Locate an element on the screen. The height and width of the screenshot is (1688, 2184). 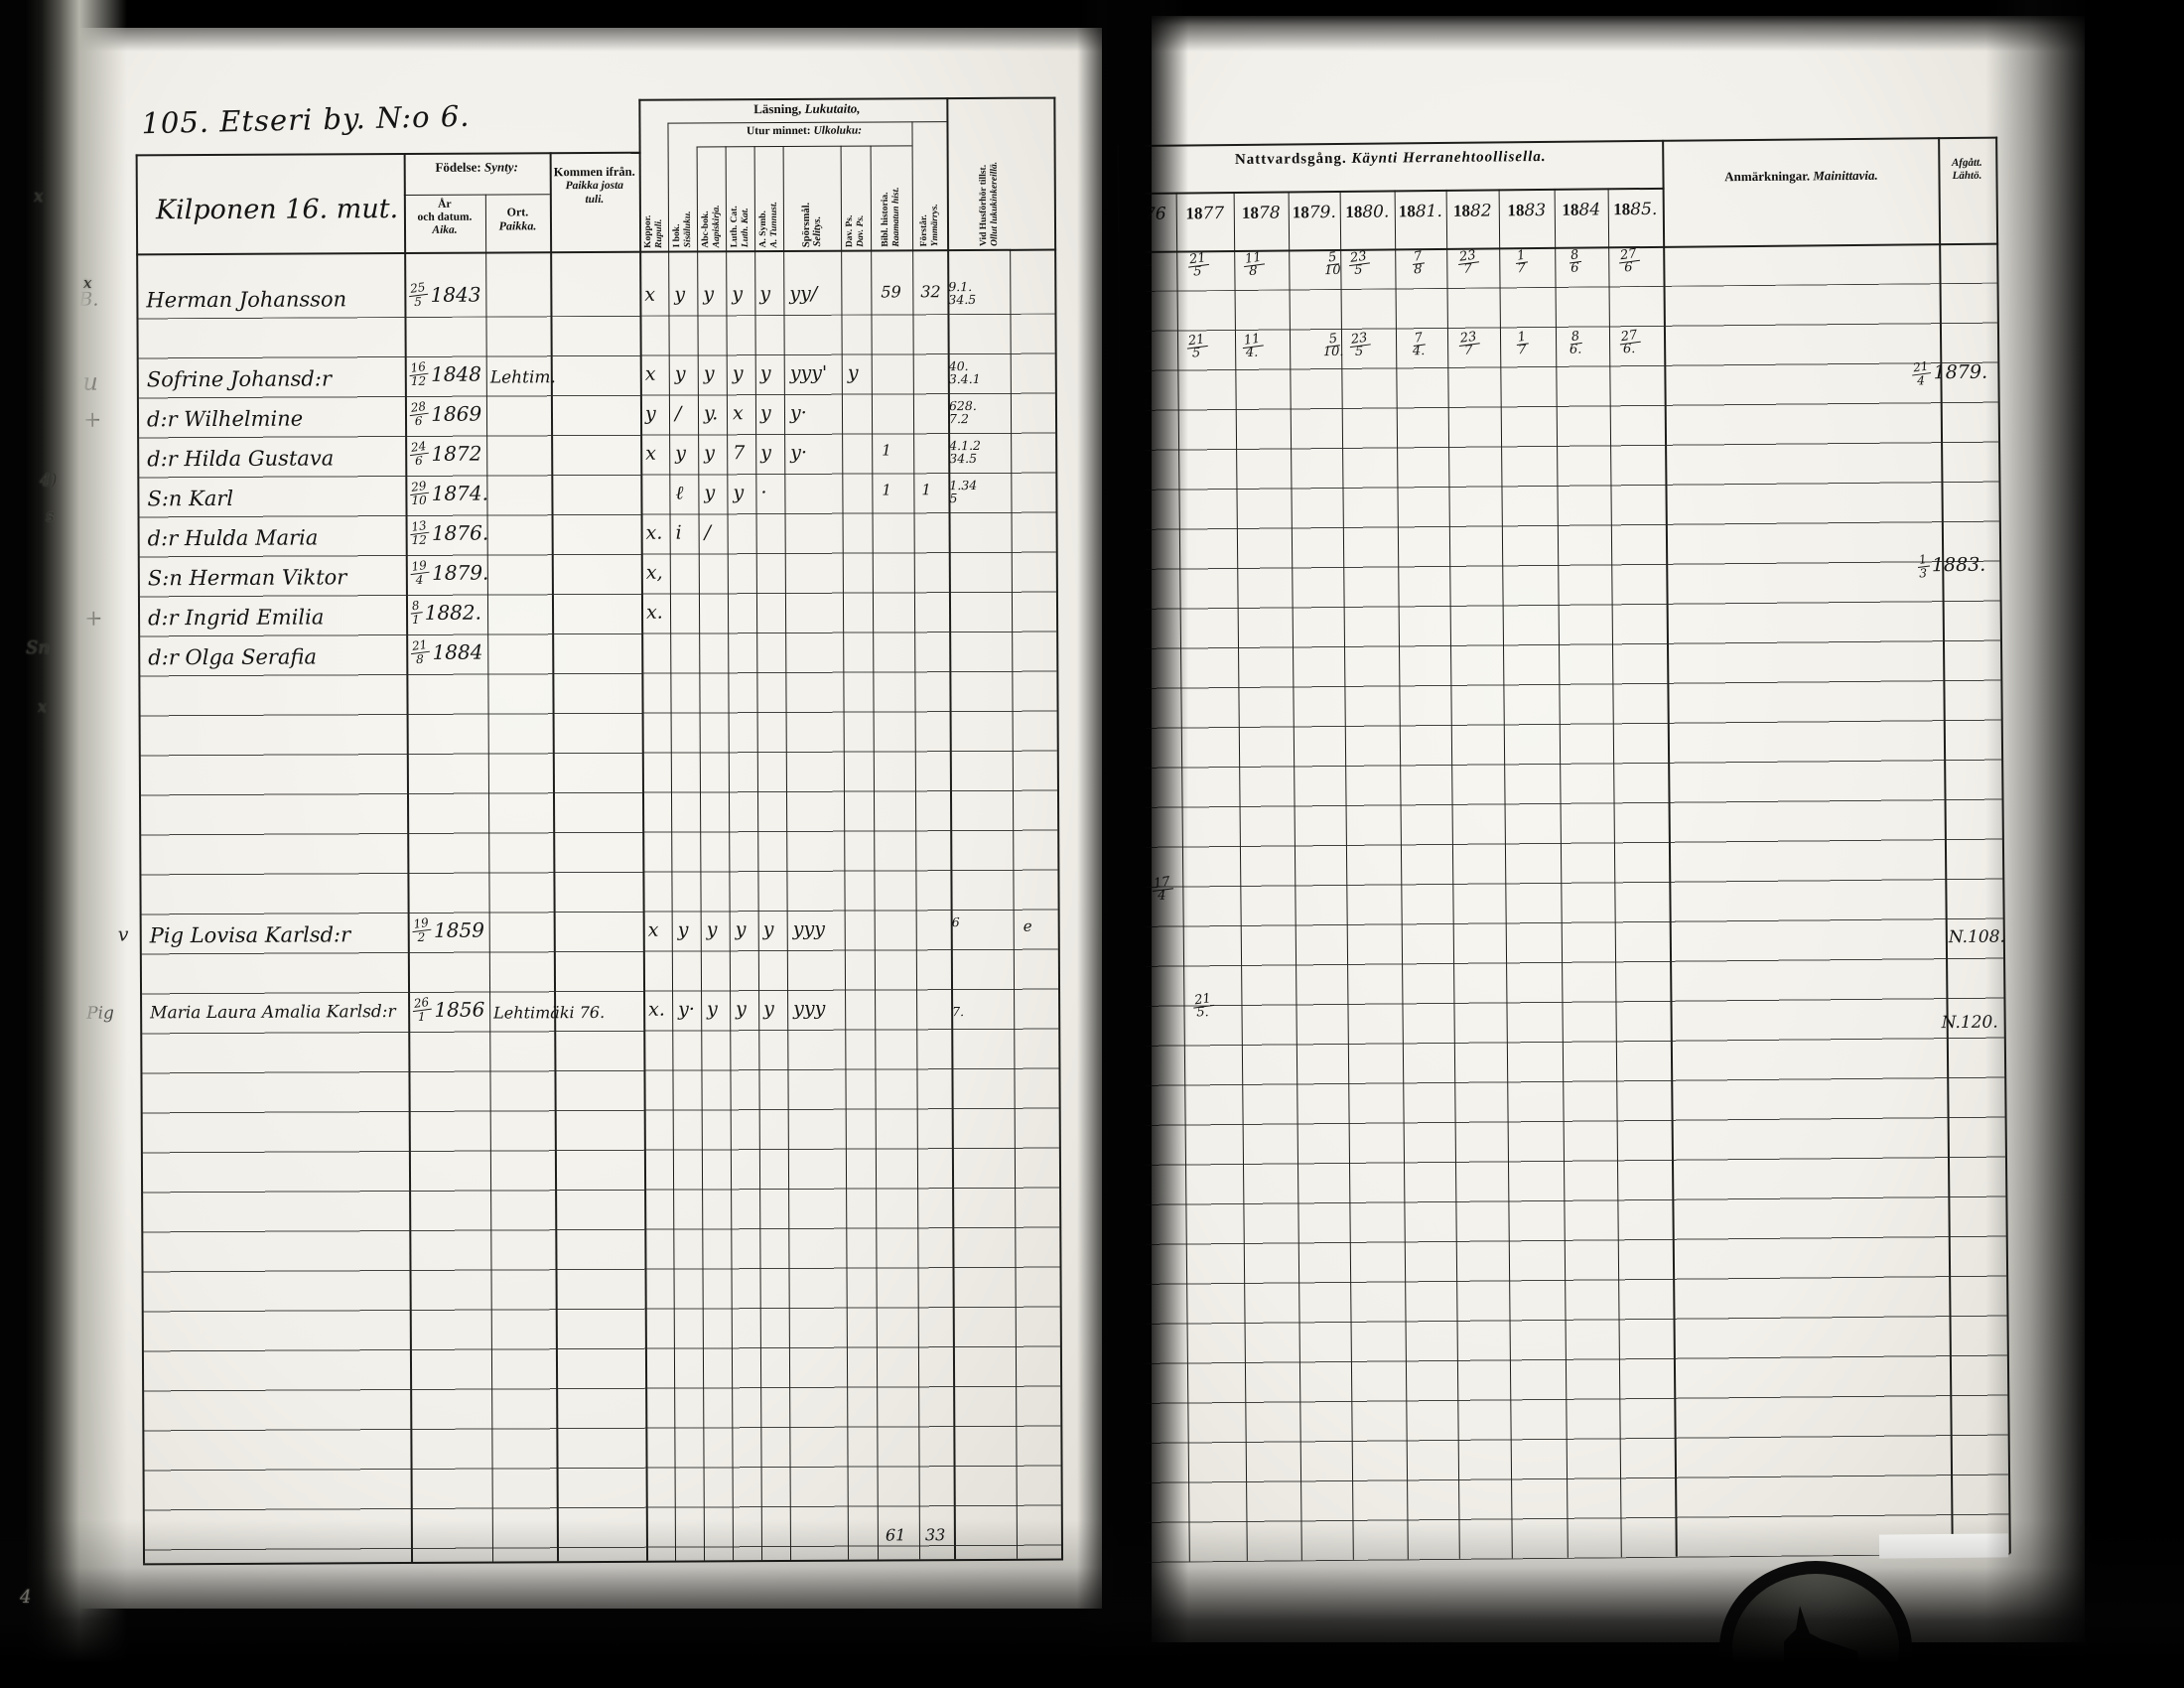
communion-date: 27 6 is located at coordinates (1628, 261).